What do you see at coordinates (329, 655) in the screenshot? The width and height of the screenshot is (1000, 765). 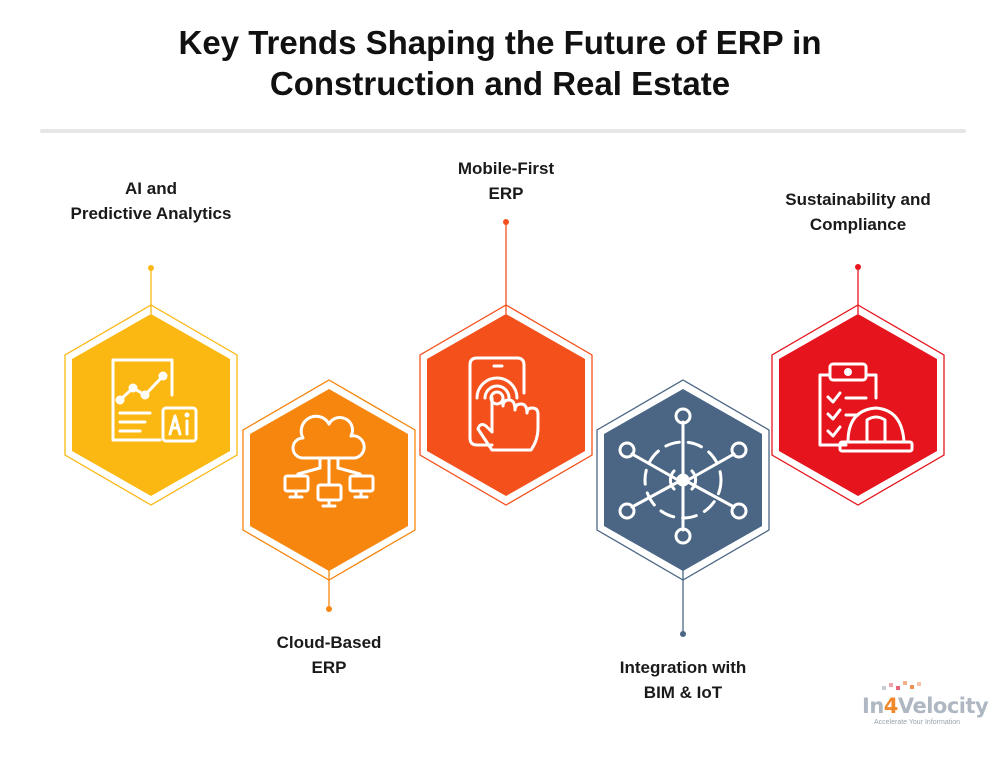 I see `trend-label-cloud: Cloud-Based ERP` at bounding box center [329, 655].